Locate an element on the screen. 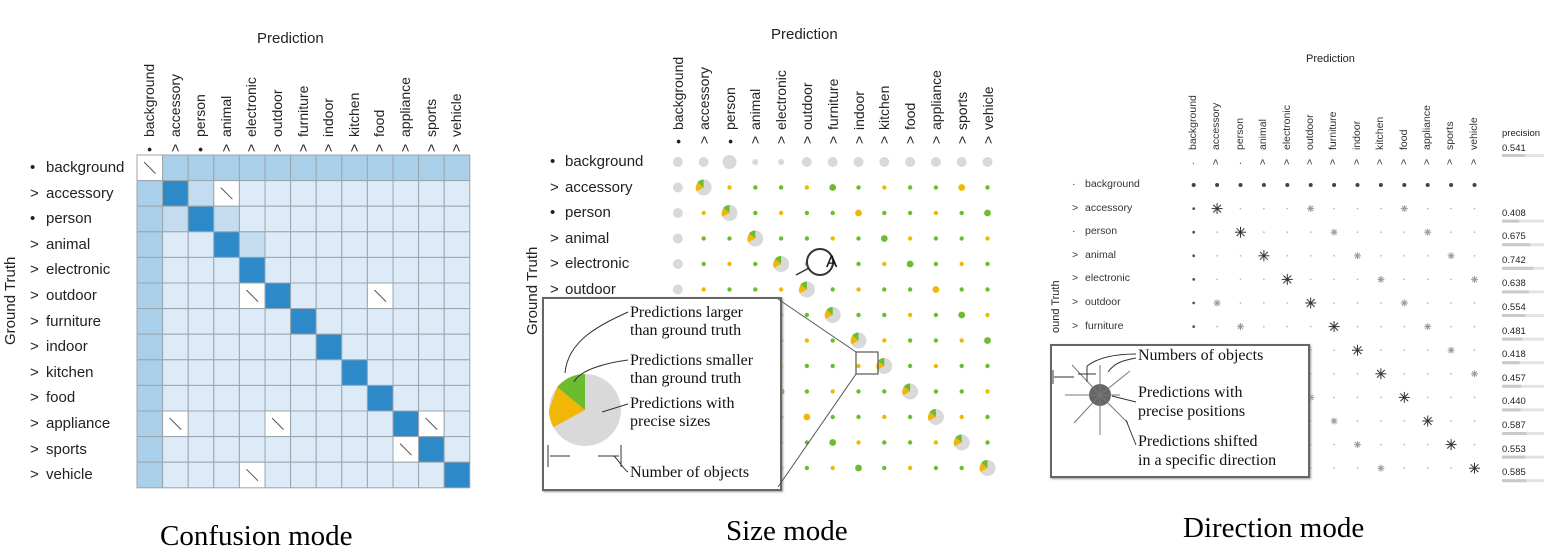 This screenshot has width=1563, height=559. col-label-vehicle: vehicle is located at coordinates (456, 115).